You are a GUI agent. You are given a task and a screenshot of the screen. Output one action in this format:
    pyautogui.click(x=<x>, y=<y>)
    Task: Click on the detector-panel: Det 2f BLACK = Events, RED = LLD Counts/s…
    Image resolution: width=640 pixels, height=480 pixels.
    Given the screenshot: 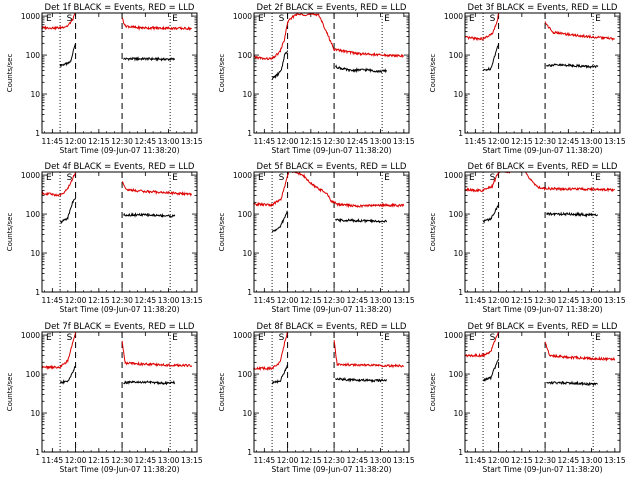 What is the action you would take?
    pyautogui.click(x=316, y=79)
    